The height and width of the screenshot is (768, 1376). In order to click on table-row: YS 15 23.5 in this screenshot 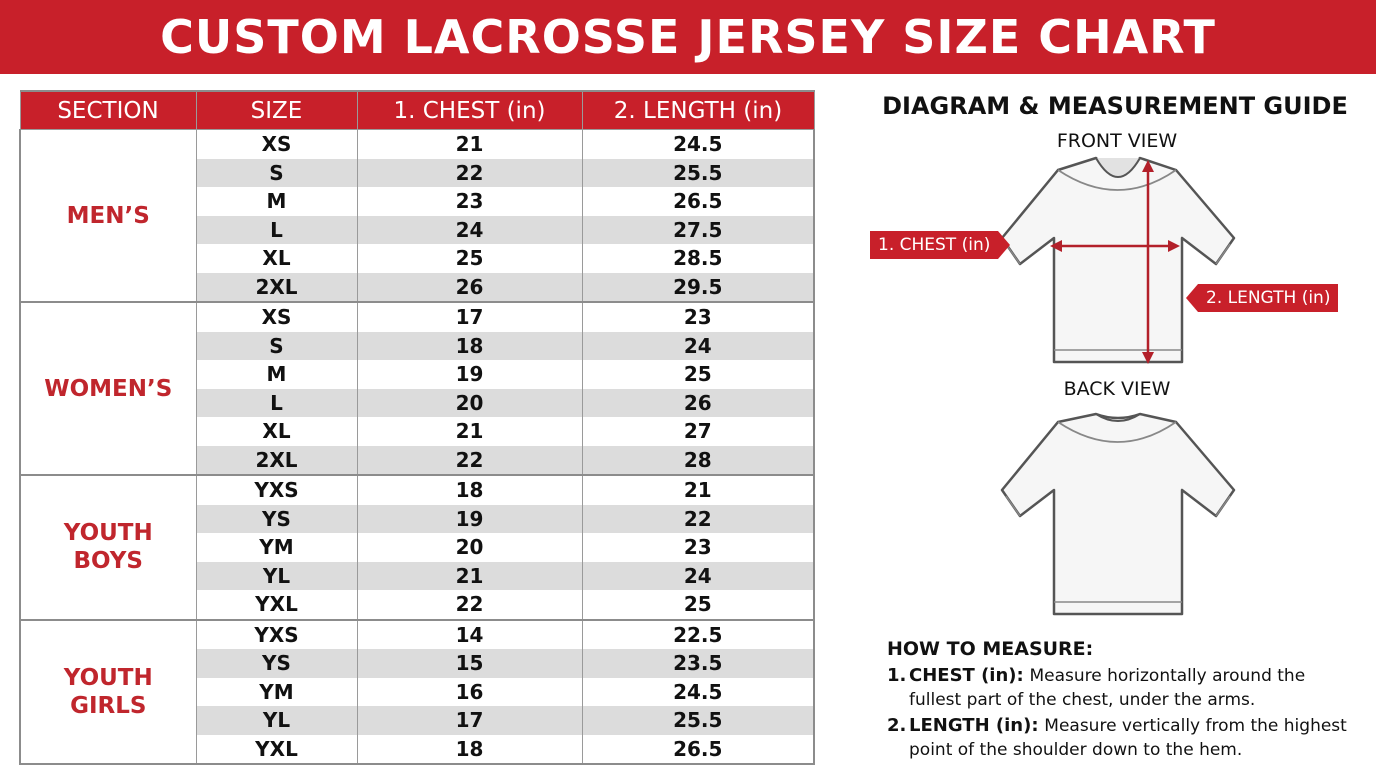, I will do `click(417, 663)`.